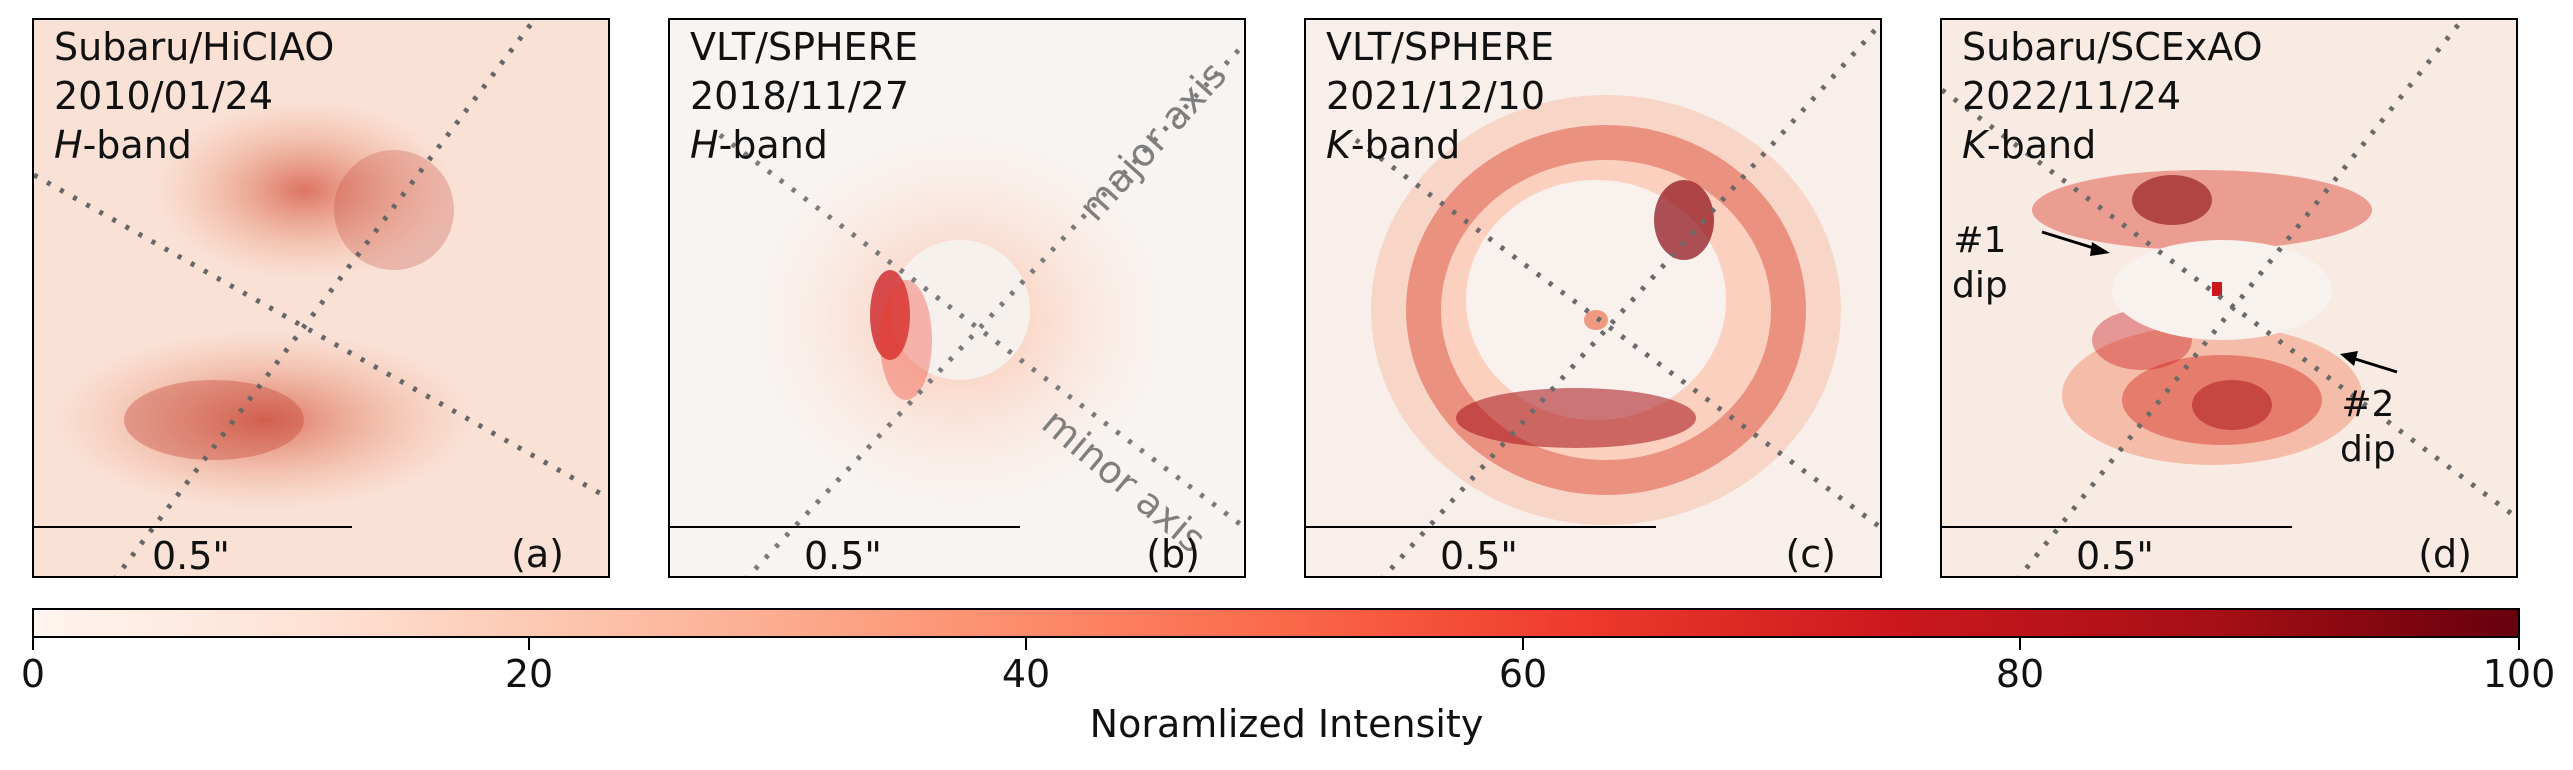 This screenshot has height=770, width=2573. I want to click on colorbar-tick-label: 100, so click(2519, 674).